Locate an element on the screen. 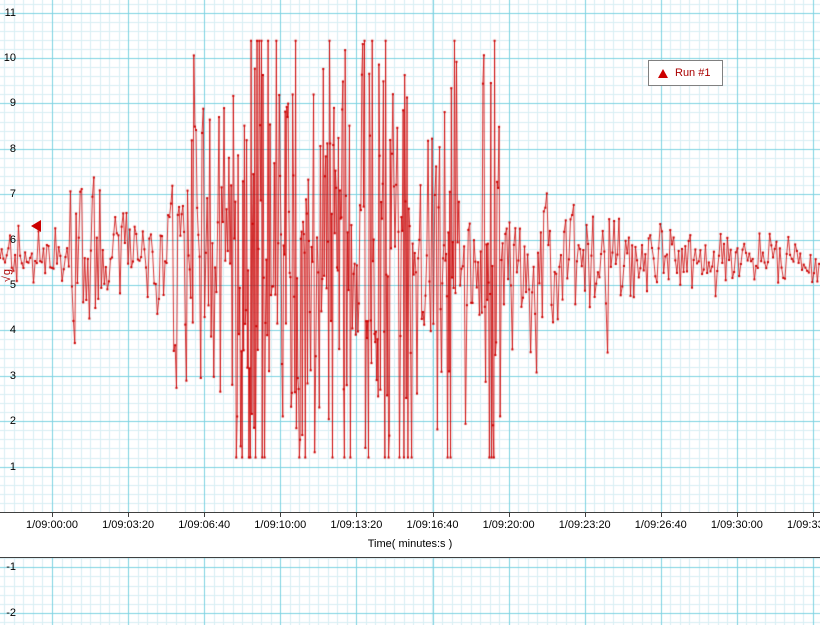 The image size is (820, 625). y-tick-label: 3 is located at coordinates (12, 375).